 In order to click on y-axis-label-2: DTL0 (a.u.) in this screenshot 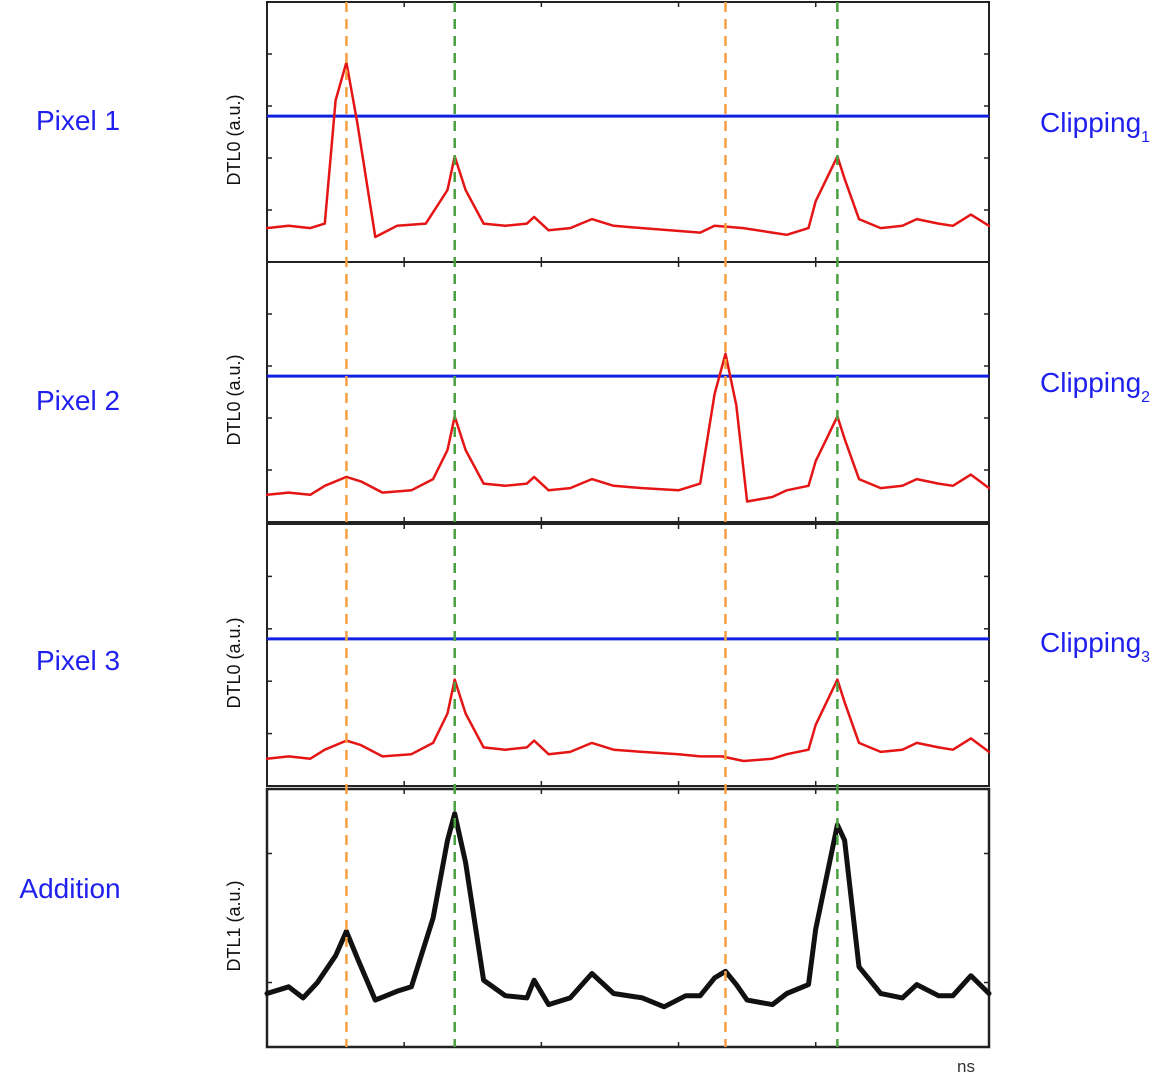, I will do `click(234, 399)`.